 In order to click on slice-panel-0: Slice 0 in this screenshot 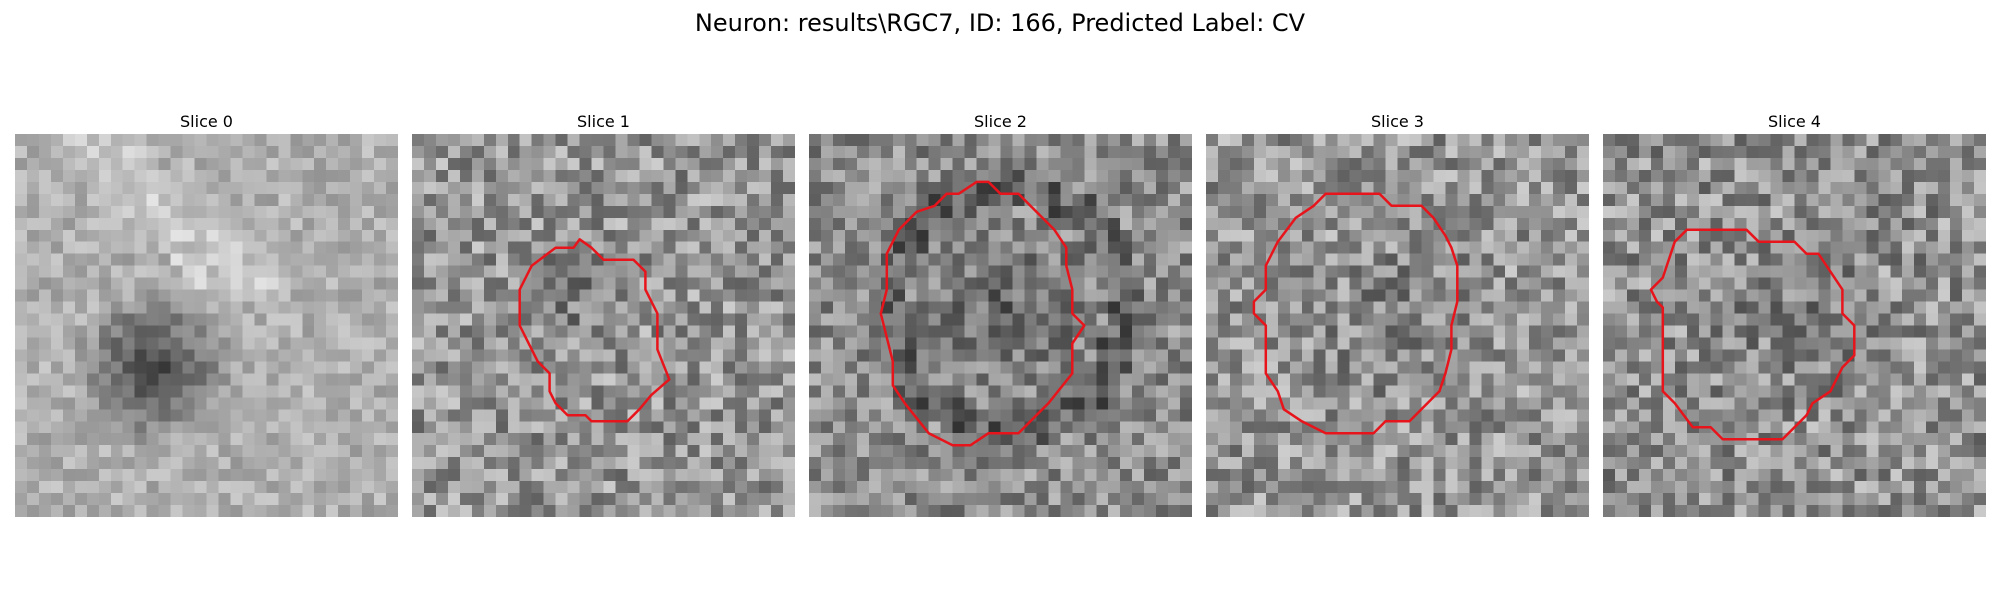, I will do `click(206, 314)`.